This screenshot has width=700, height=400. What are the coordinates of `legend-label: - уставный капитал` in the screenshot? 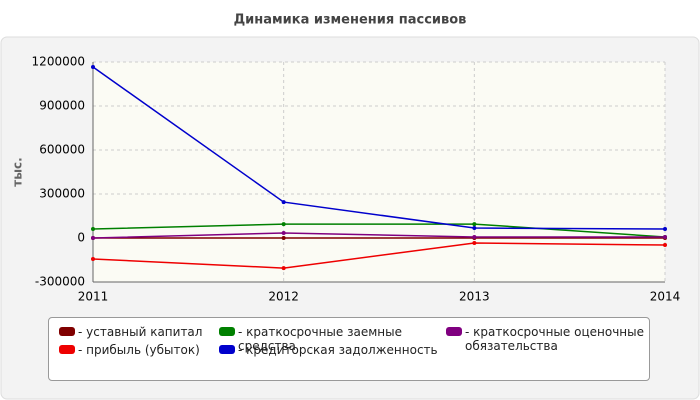 It's located at (140, 332).